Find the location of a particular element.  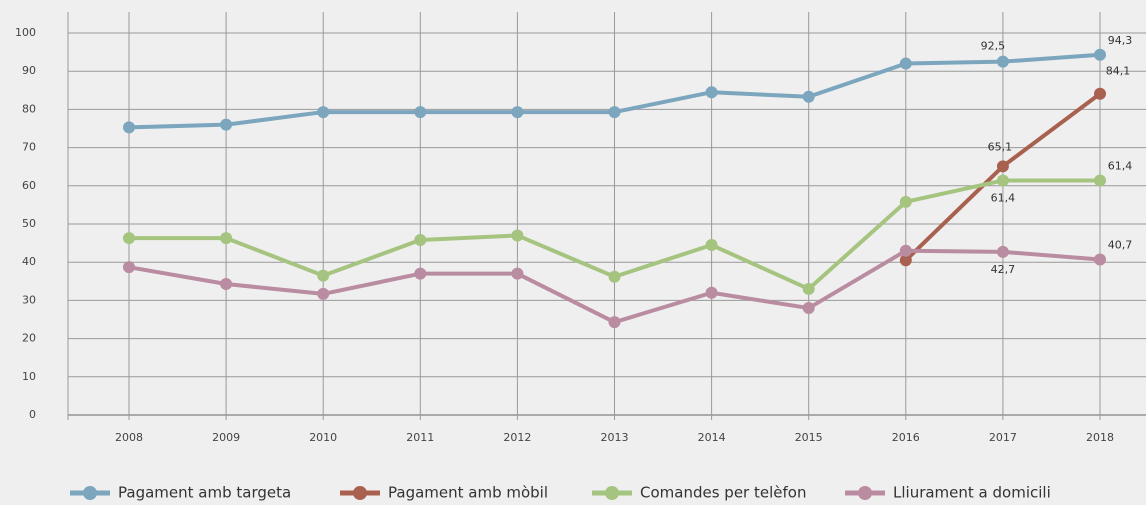

x-tick-label: 2015 is located at coordinates (809, 437).